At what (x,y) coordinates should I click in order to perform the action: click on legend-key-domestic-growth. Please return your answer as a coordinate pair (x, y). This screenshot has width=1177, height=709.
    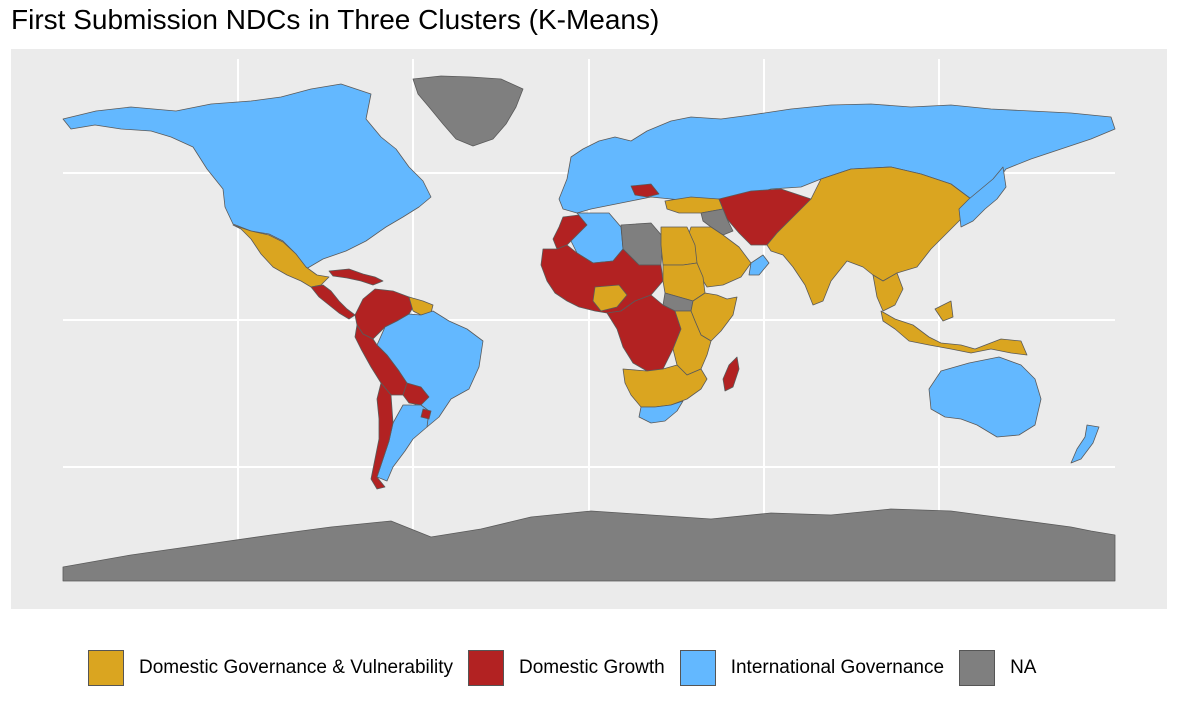
    Looking at the image, I should click on (486, 668).